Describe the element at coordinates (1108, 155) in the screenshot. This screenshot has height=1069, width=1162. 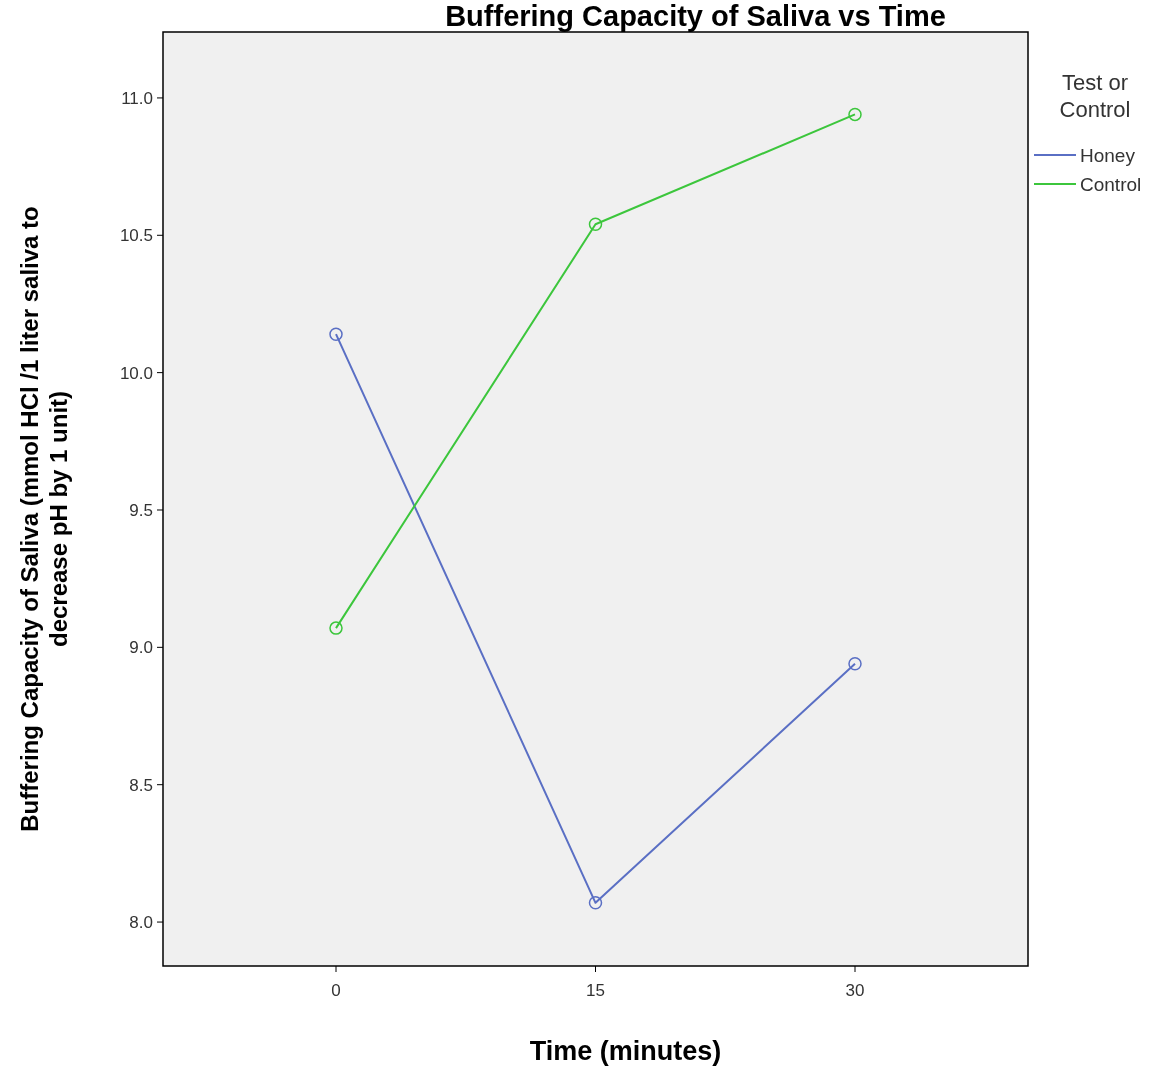
I see `legend-label: Honey` at that location.